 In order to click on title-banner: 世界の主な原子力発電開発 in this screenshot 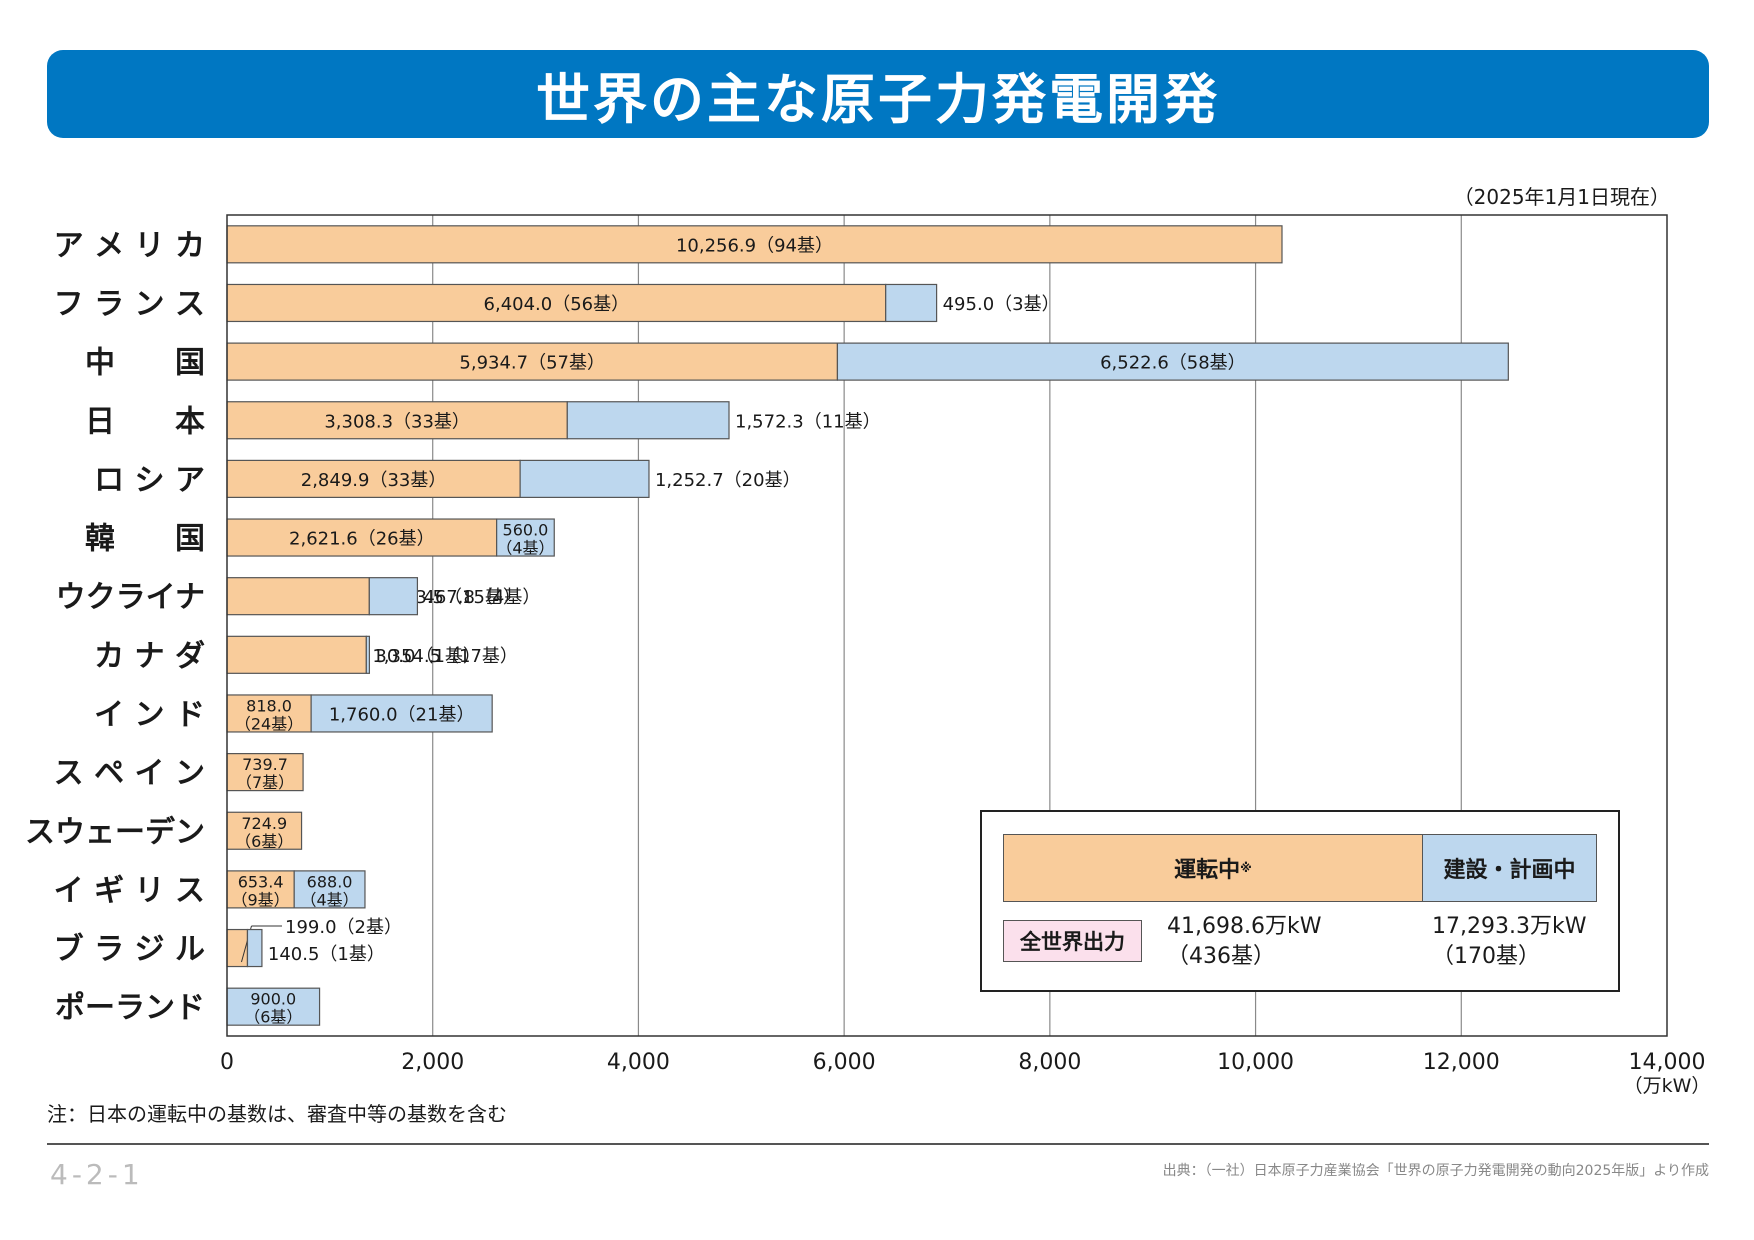, I will do `click(878, 94)`.